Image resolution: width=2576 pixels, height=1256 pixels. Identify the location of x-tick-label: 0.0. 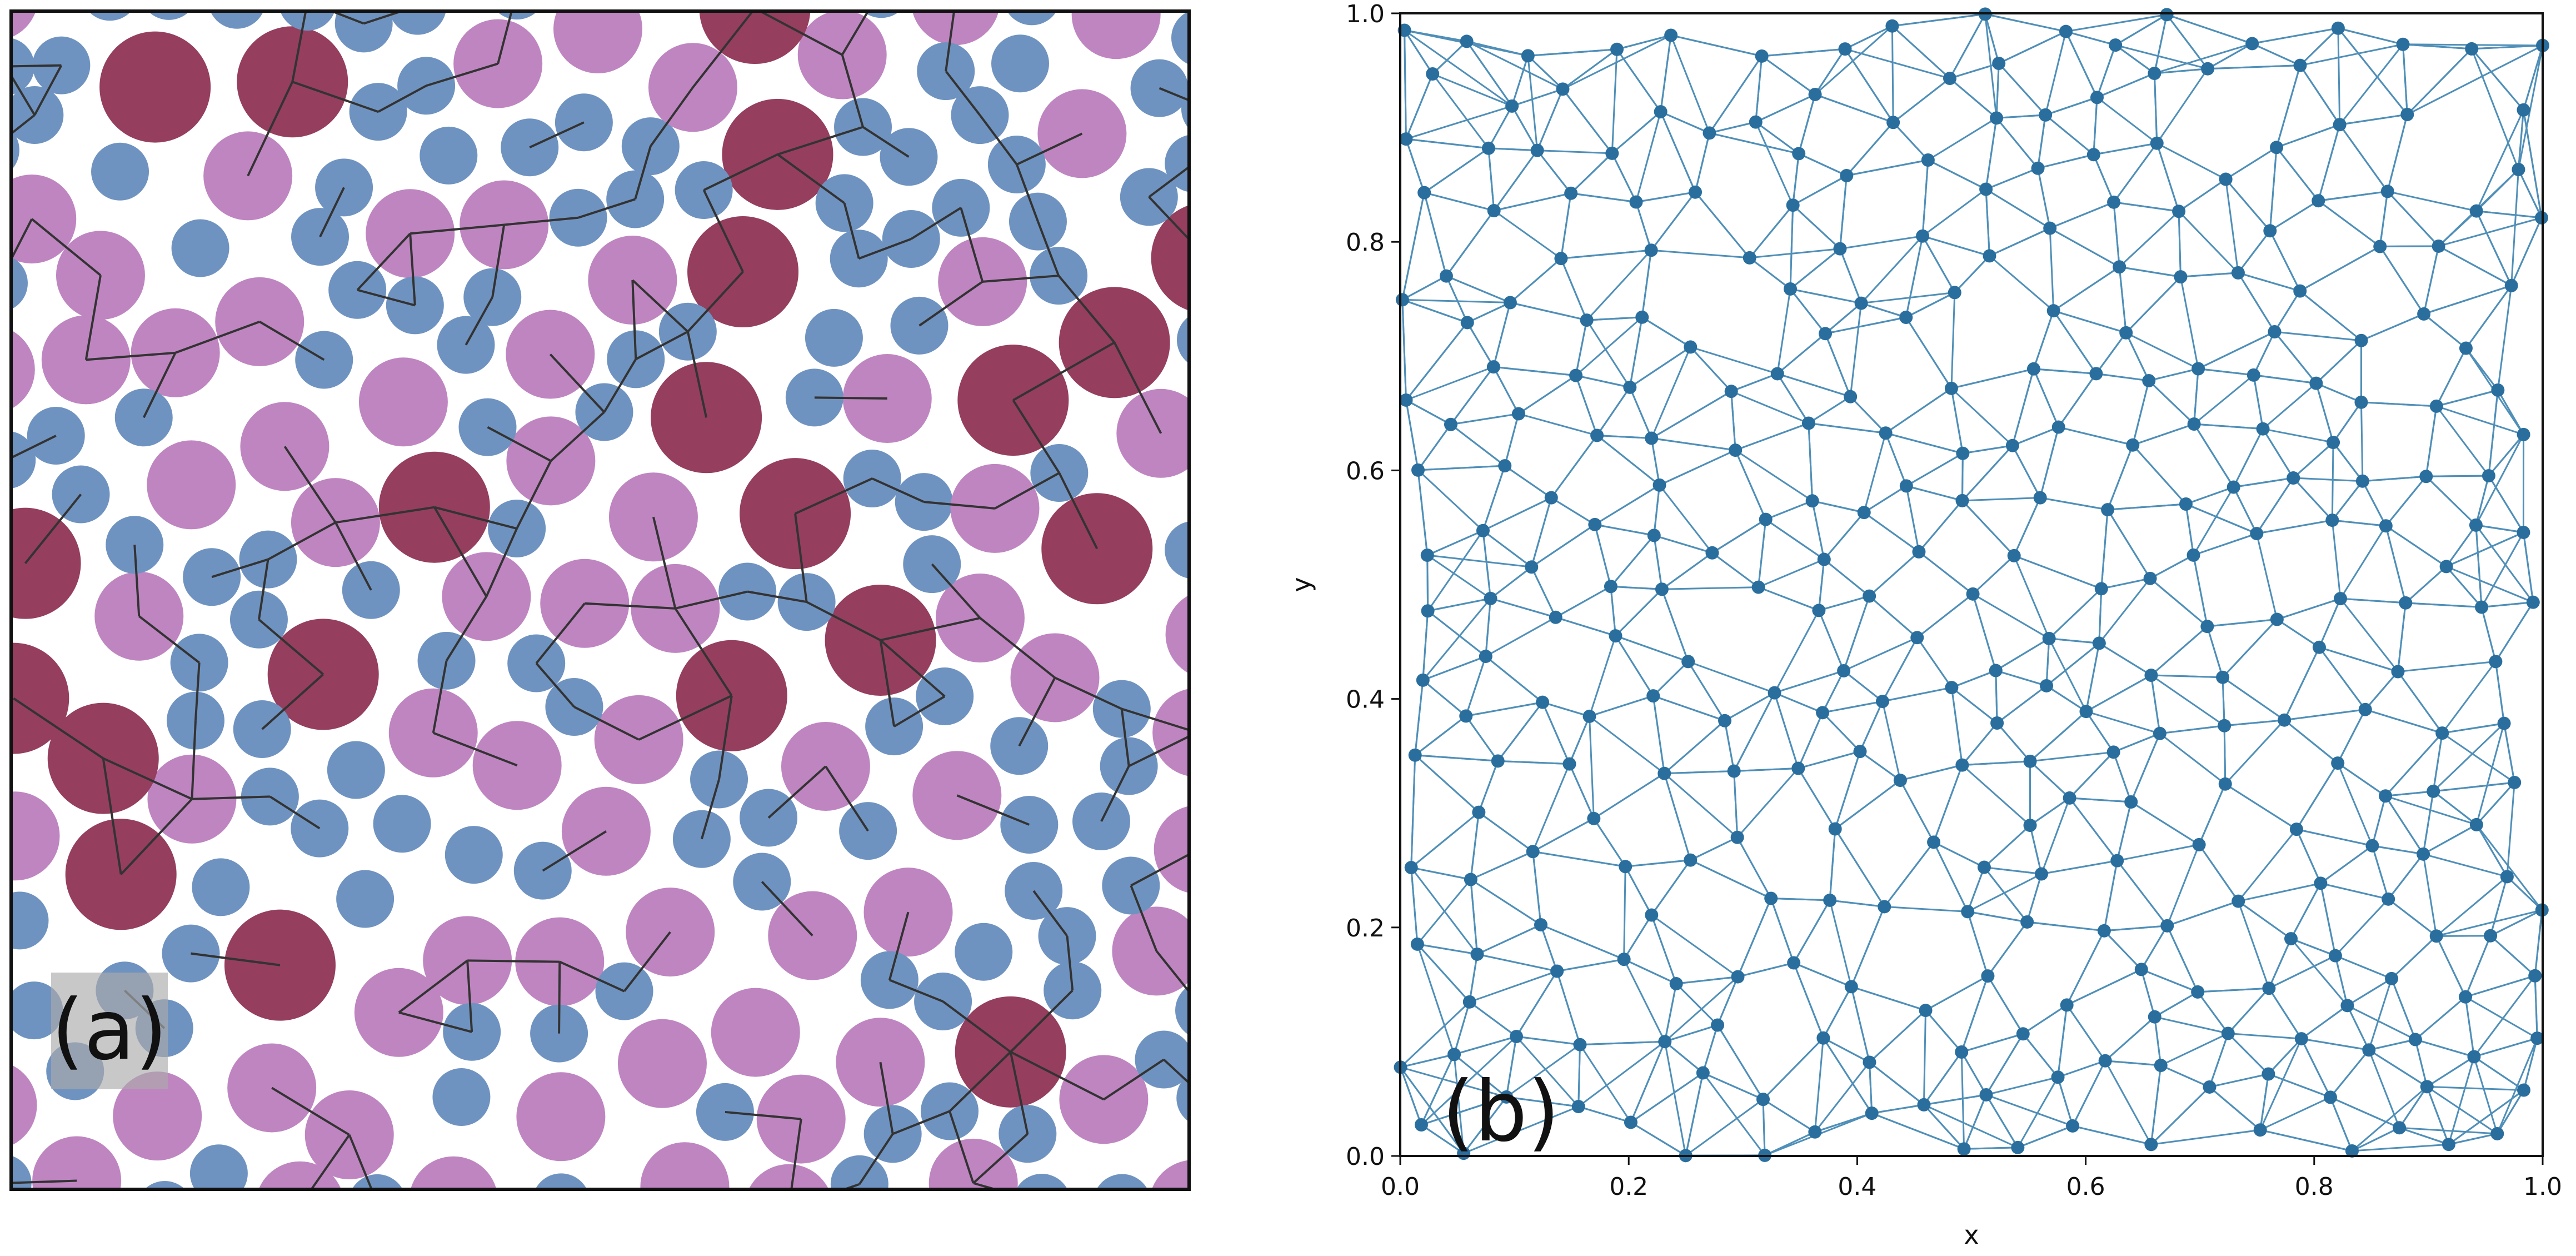
(1400, 1187).